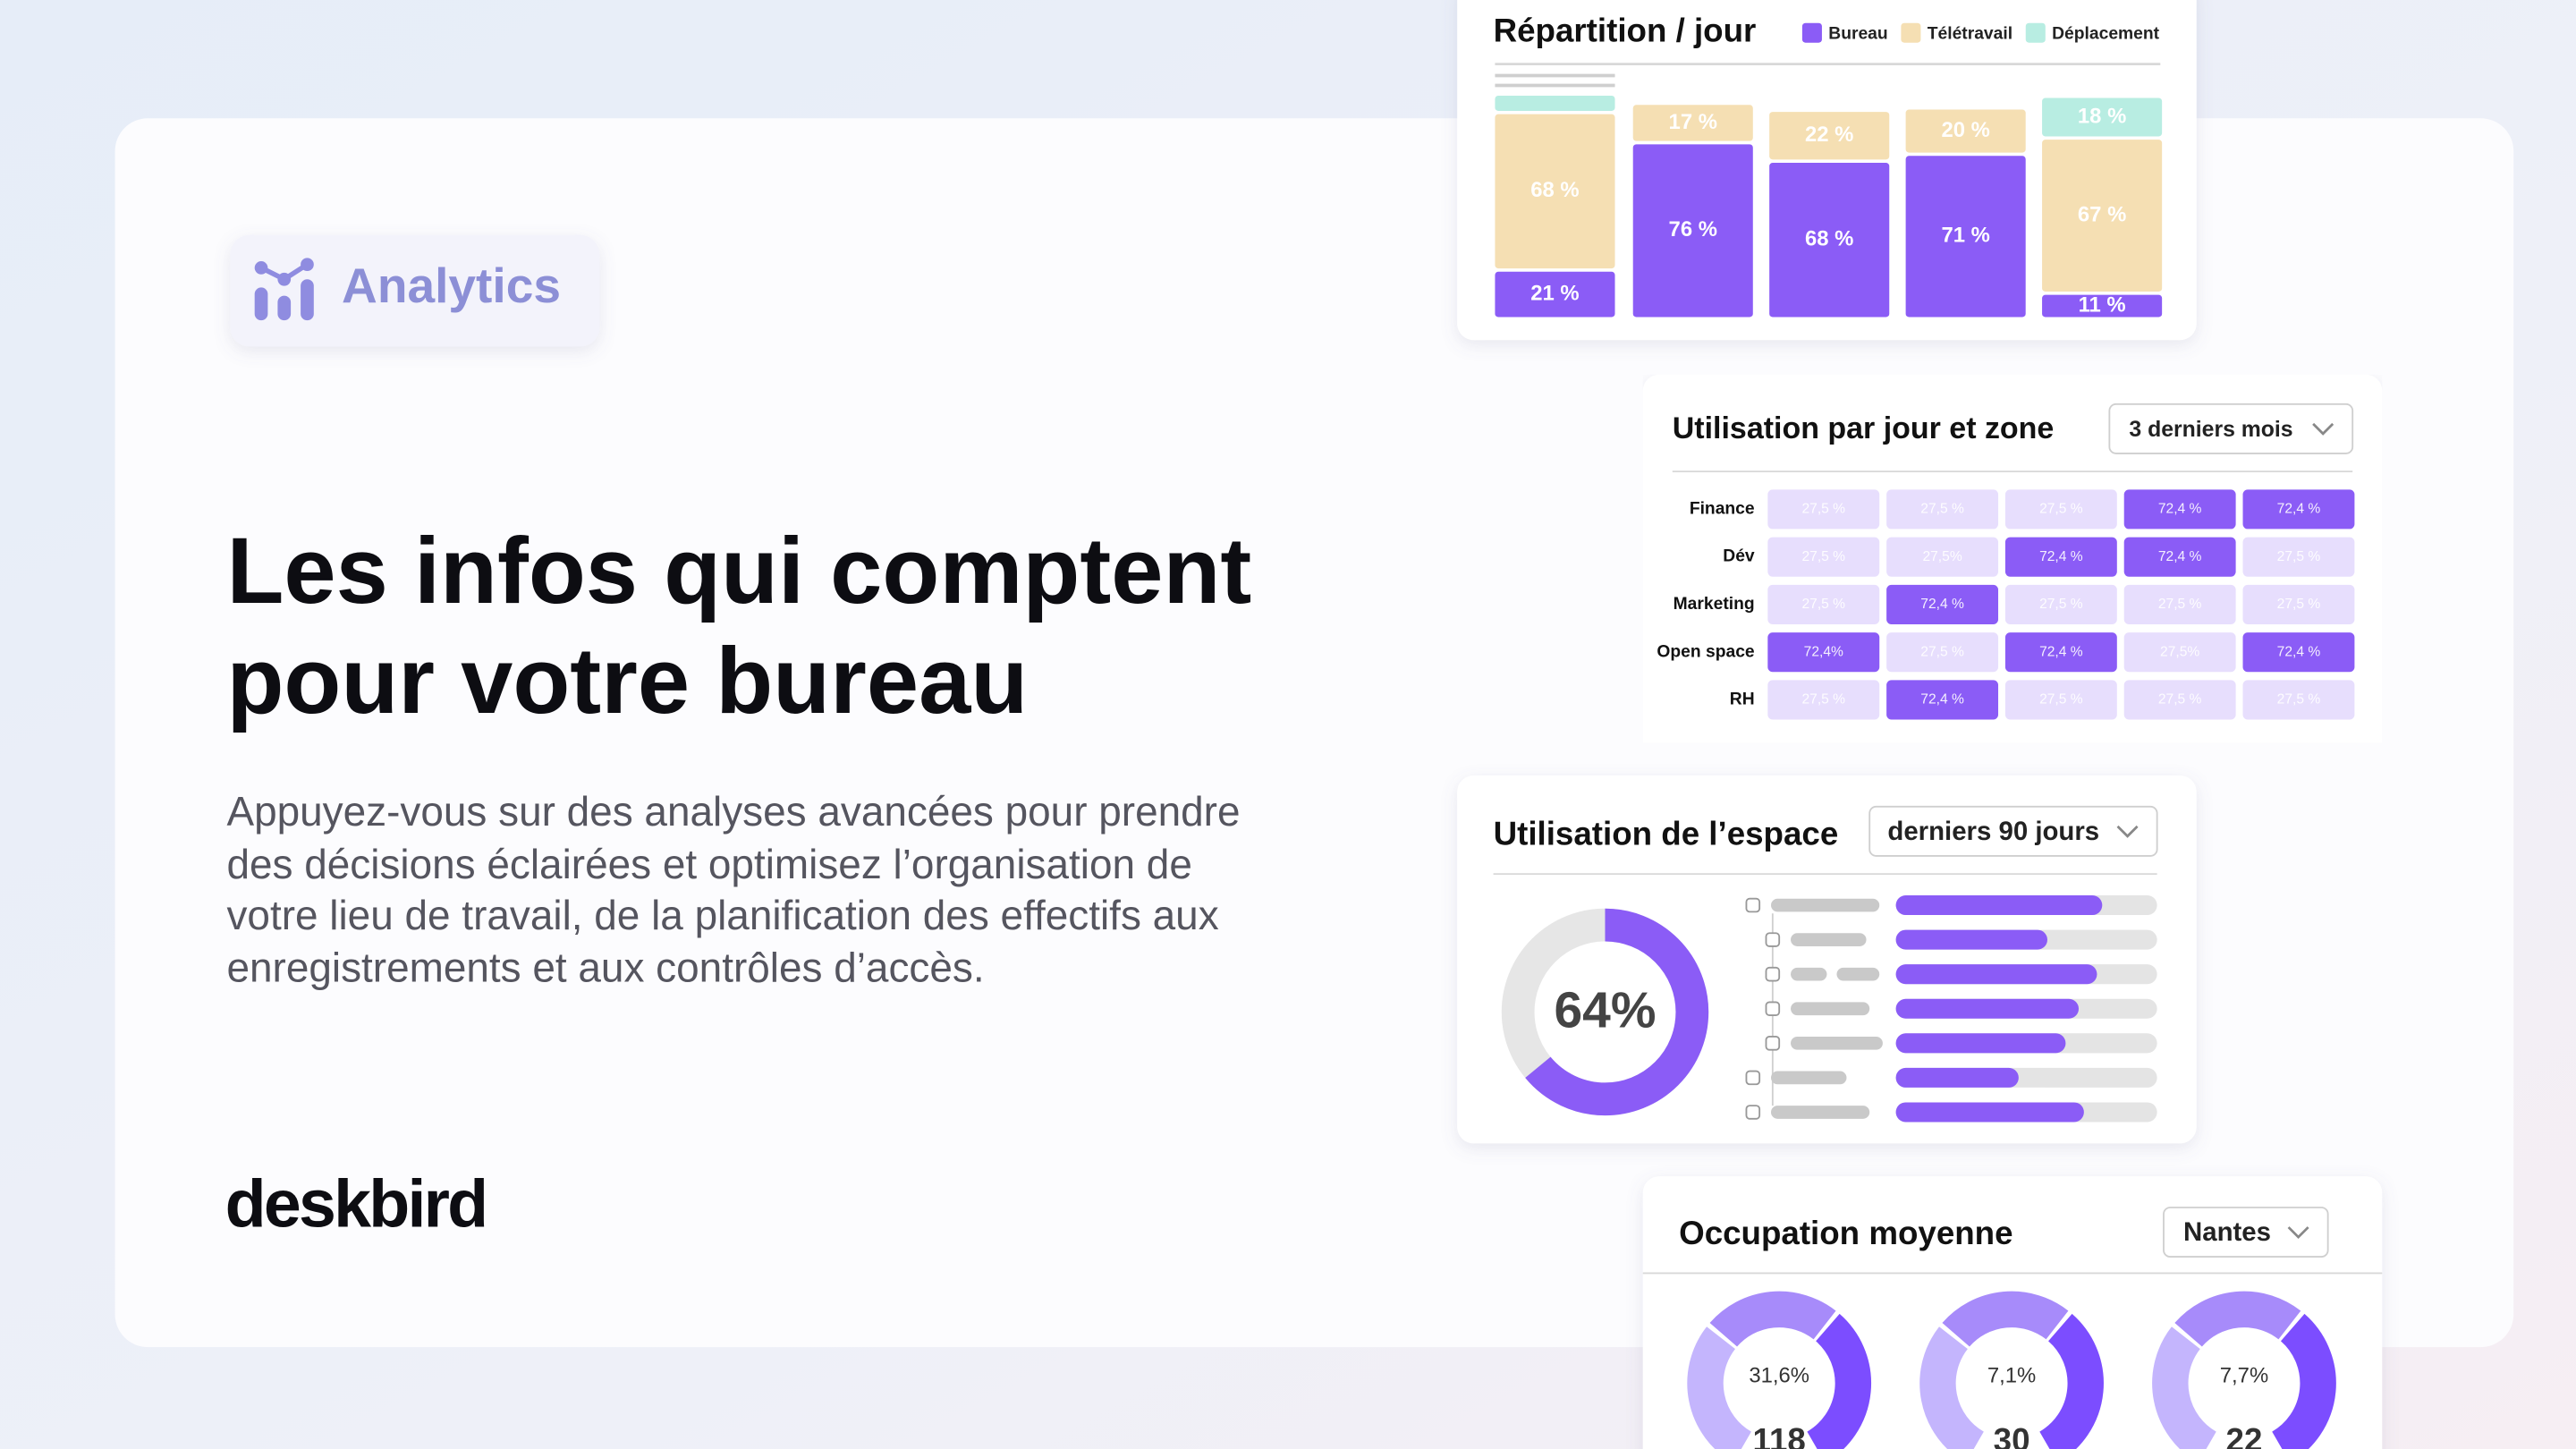 This screenshot has width=2576, height=1449. Describe the element at coordinates (284, 289) in the screenshot. I see `analytics-icon` at that location.